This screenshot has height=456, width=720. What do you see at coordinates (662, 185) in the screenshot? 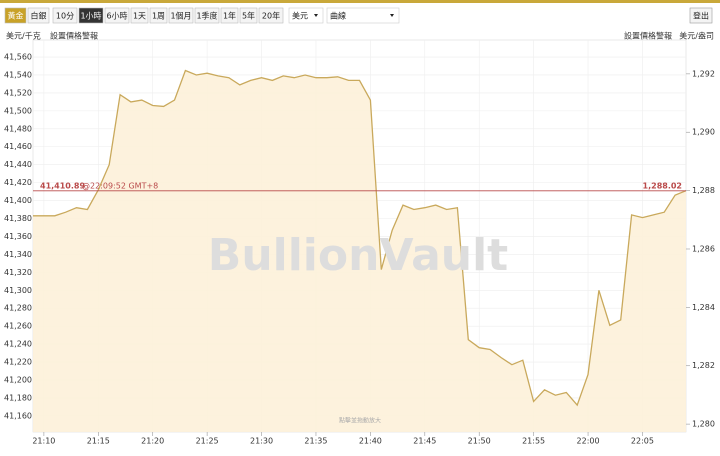
I see `current-price-y2-label: 1,288.02` at bounding box center [662, 185].